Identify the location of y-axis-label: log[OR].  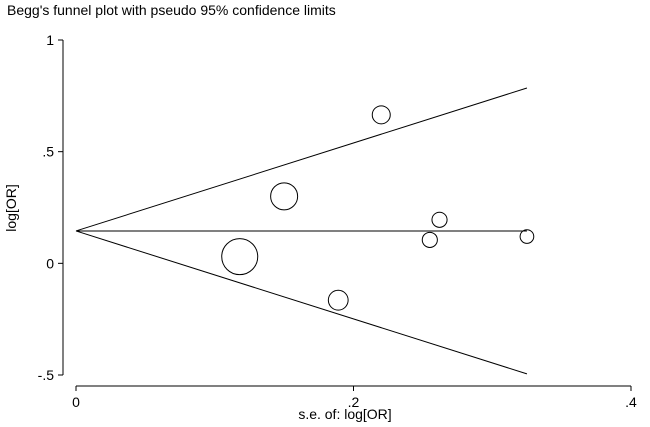
(11, 207).